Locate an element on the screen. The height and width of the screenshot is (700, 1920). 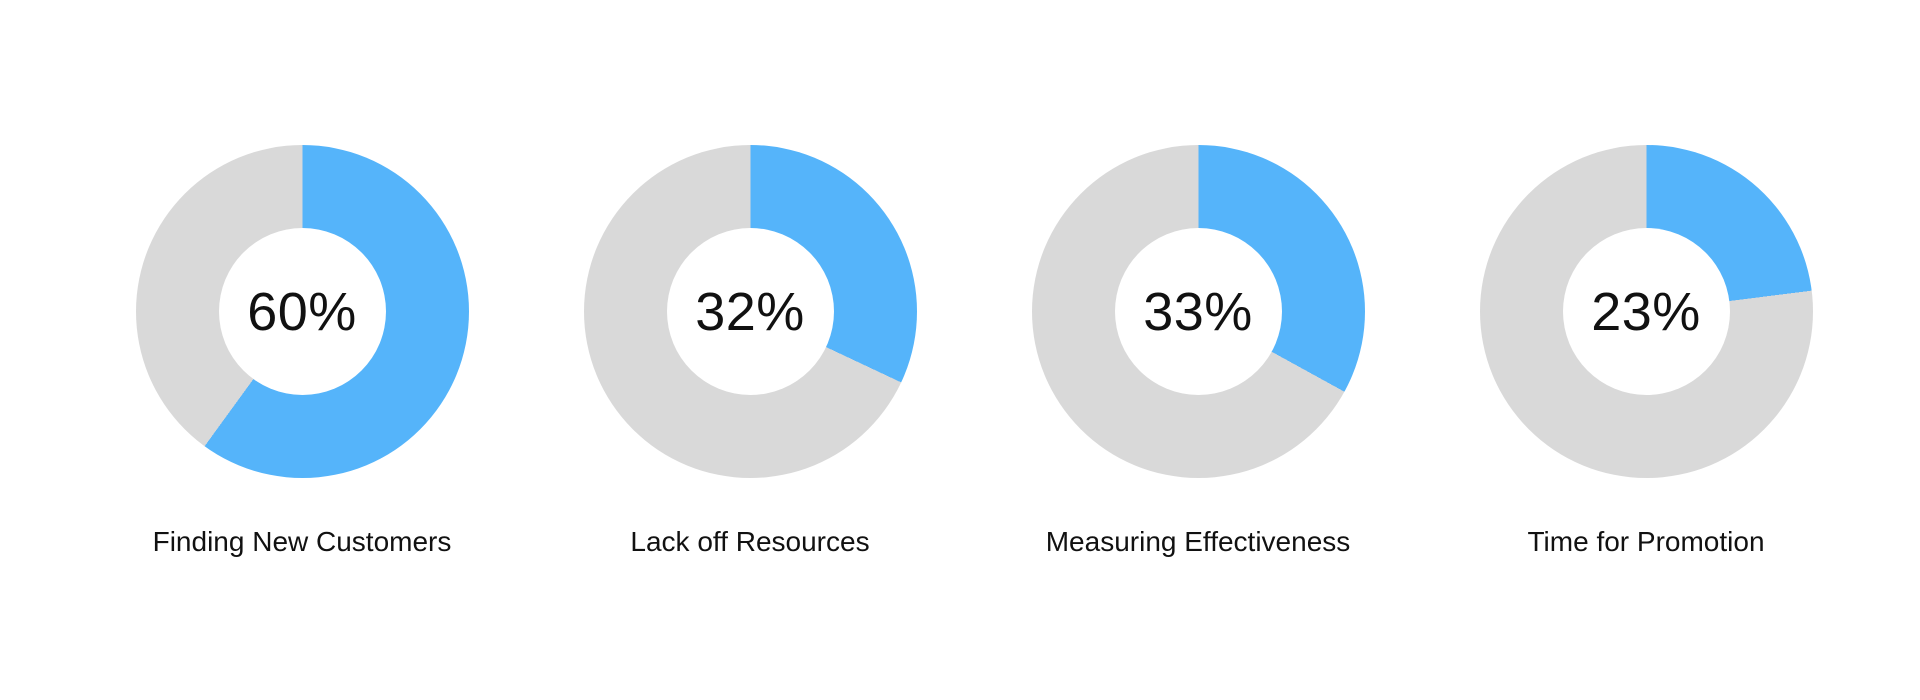
chart-label: Time for Promotion is located at coordinates (1646, 541).